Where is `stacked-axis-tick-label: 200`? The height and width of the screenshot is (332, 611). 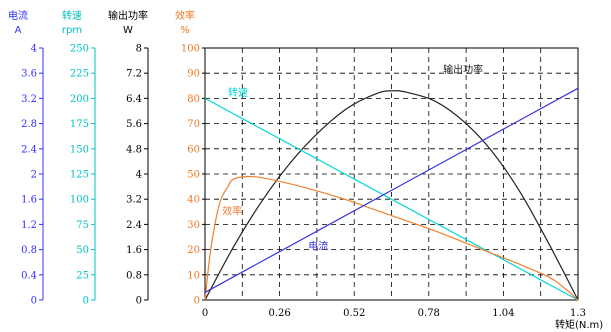 stacked-axis-tick-label: 200 is located at coordinates (79, 99).